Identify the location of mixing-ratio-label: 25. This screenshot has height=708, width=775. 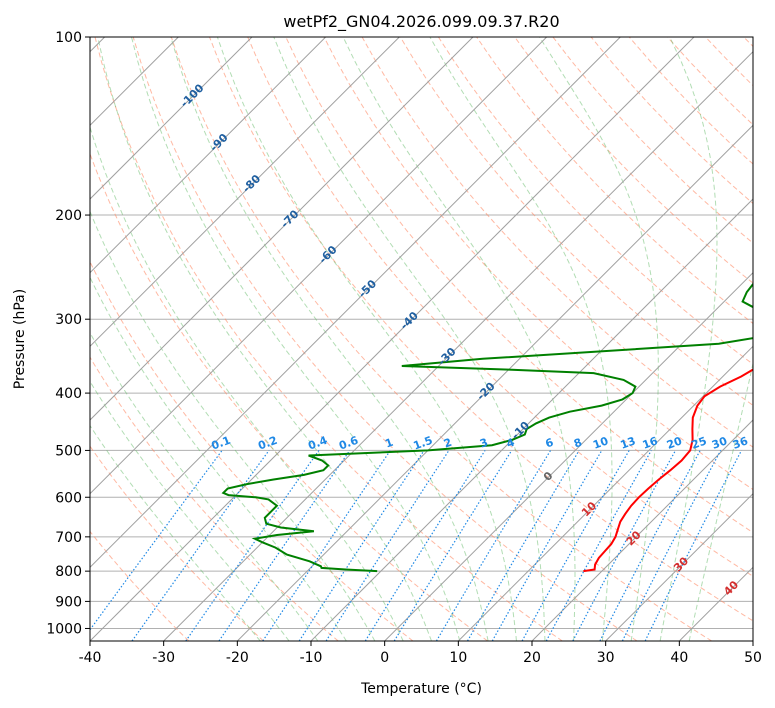
(699, 442).